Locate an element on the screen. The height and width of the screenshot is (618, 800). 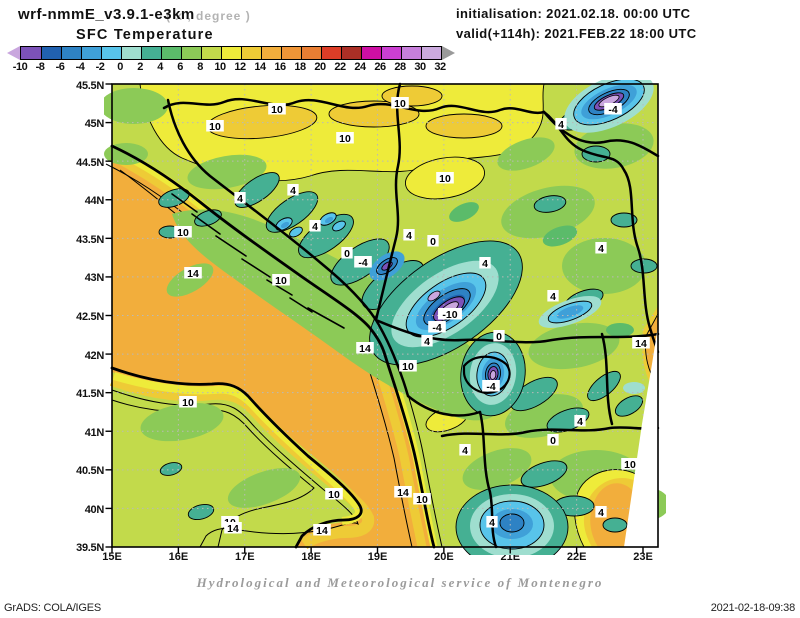
colorbar-tick: 4 is located at coordinates (160, 67).